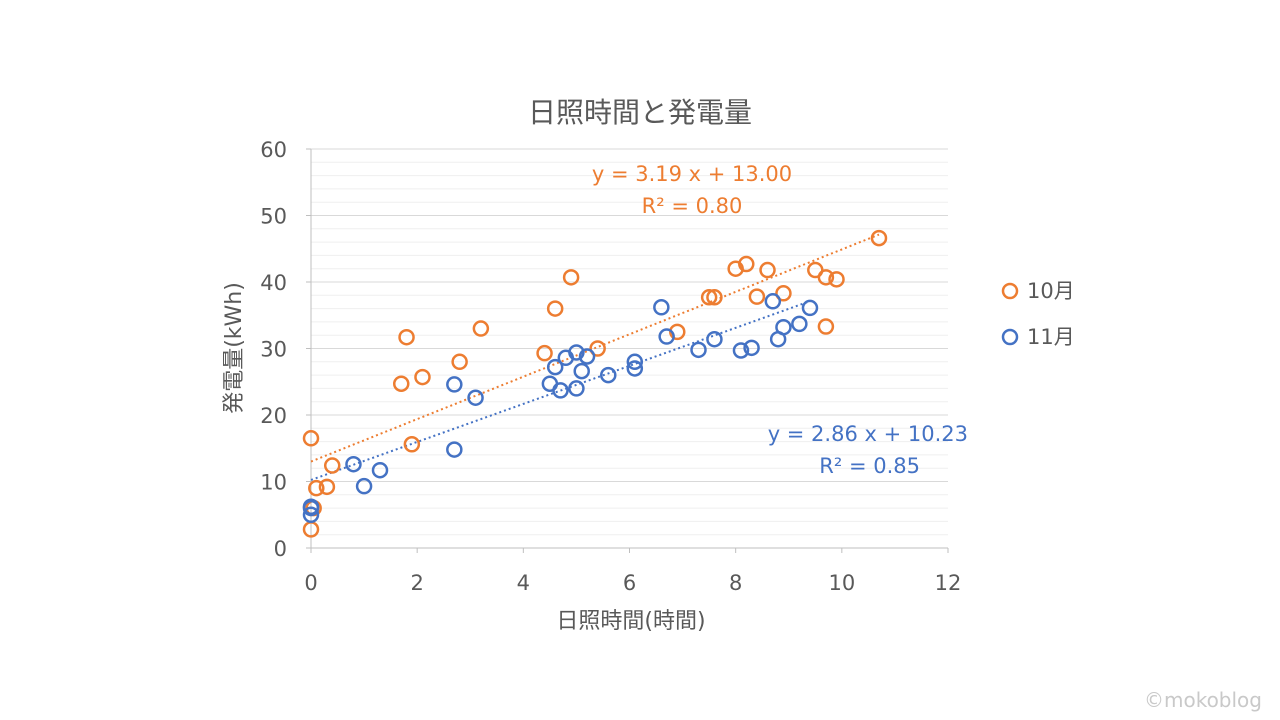  I want to click on y-tick-label: 30, so click(273, 350).